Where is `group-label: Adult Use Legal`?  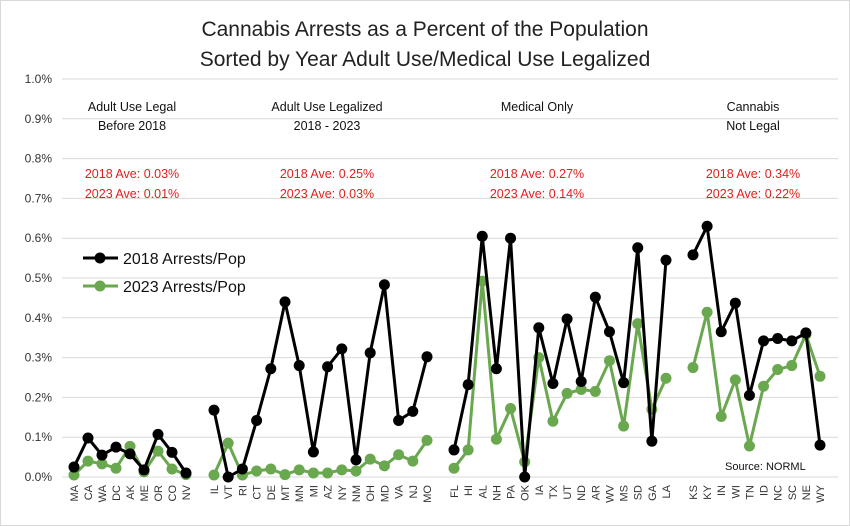
group-label: Adult Use Legal is located at coordinates (132, 107).